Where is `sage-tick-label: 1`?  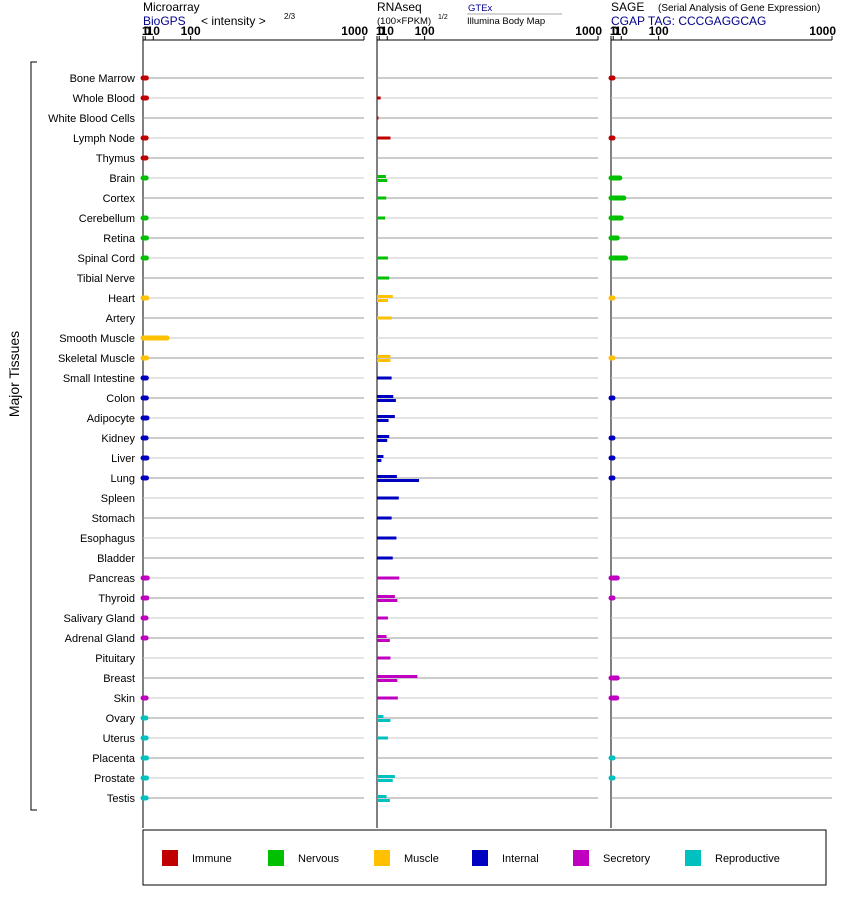
sage-tick-label: 1 is located at coordinates (613, 31).